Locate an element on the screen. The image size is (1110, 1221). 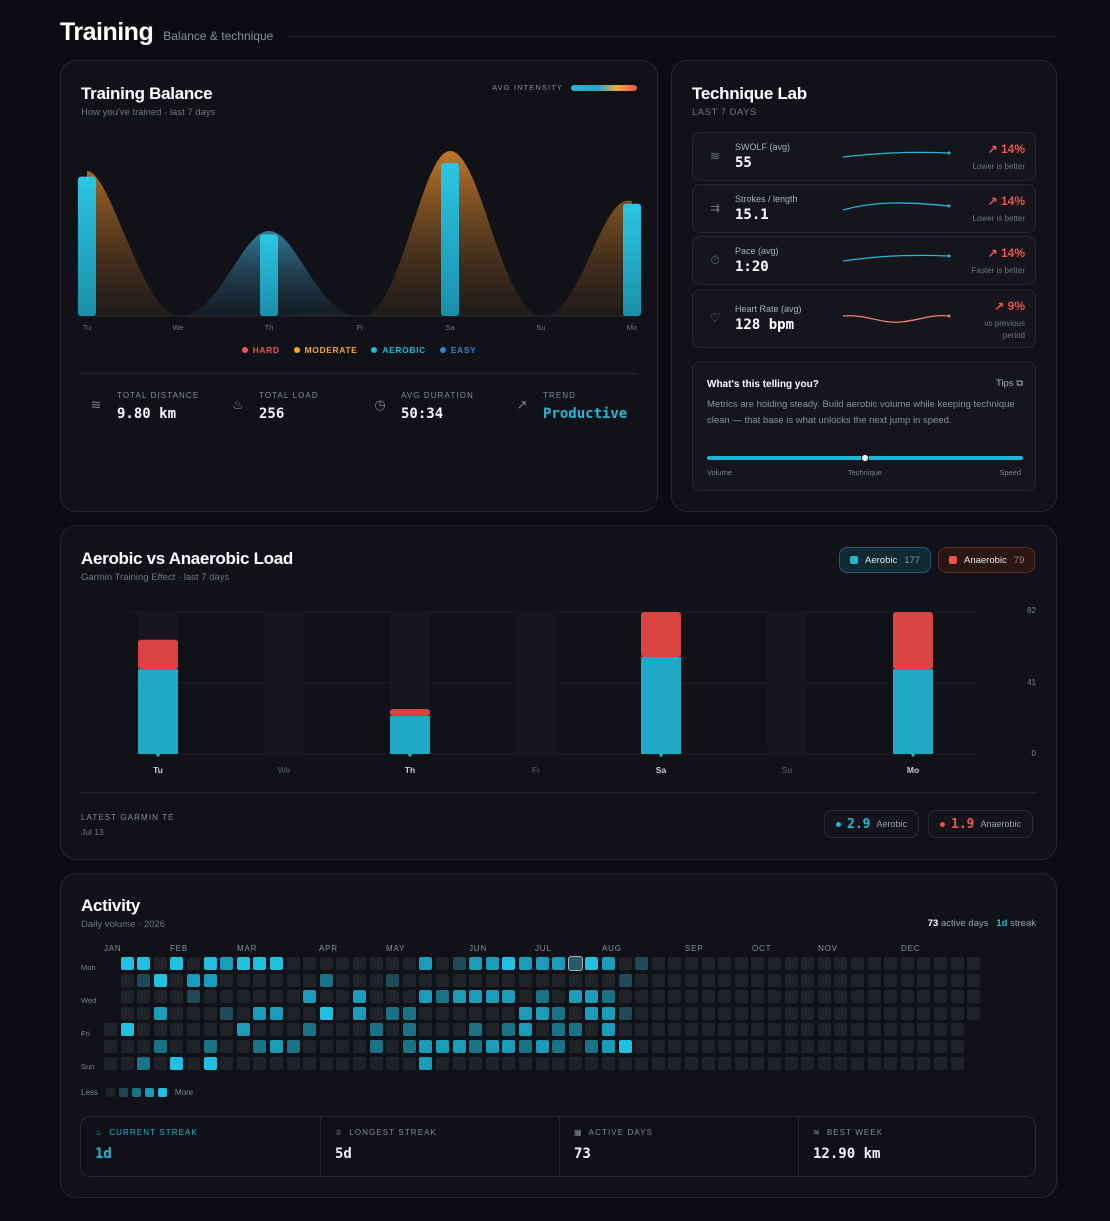
anaerobic-toggle: Anaerobic 79 is located at coordinates (987, 560).